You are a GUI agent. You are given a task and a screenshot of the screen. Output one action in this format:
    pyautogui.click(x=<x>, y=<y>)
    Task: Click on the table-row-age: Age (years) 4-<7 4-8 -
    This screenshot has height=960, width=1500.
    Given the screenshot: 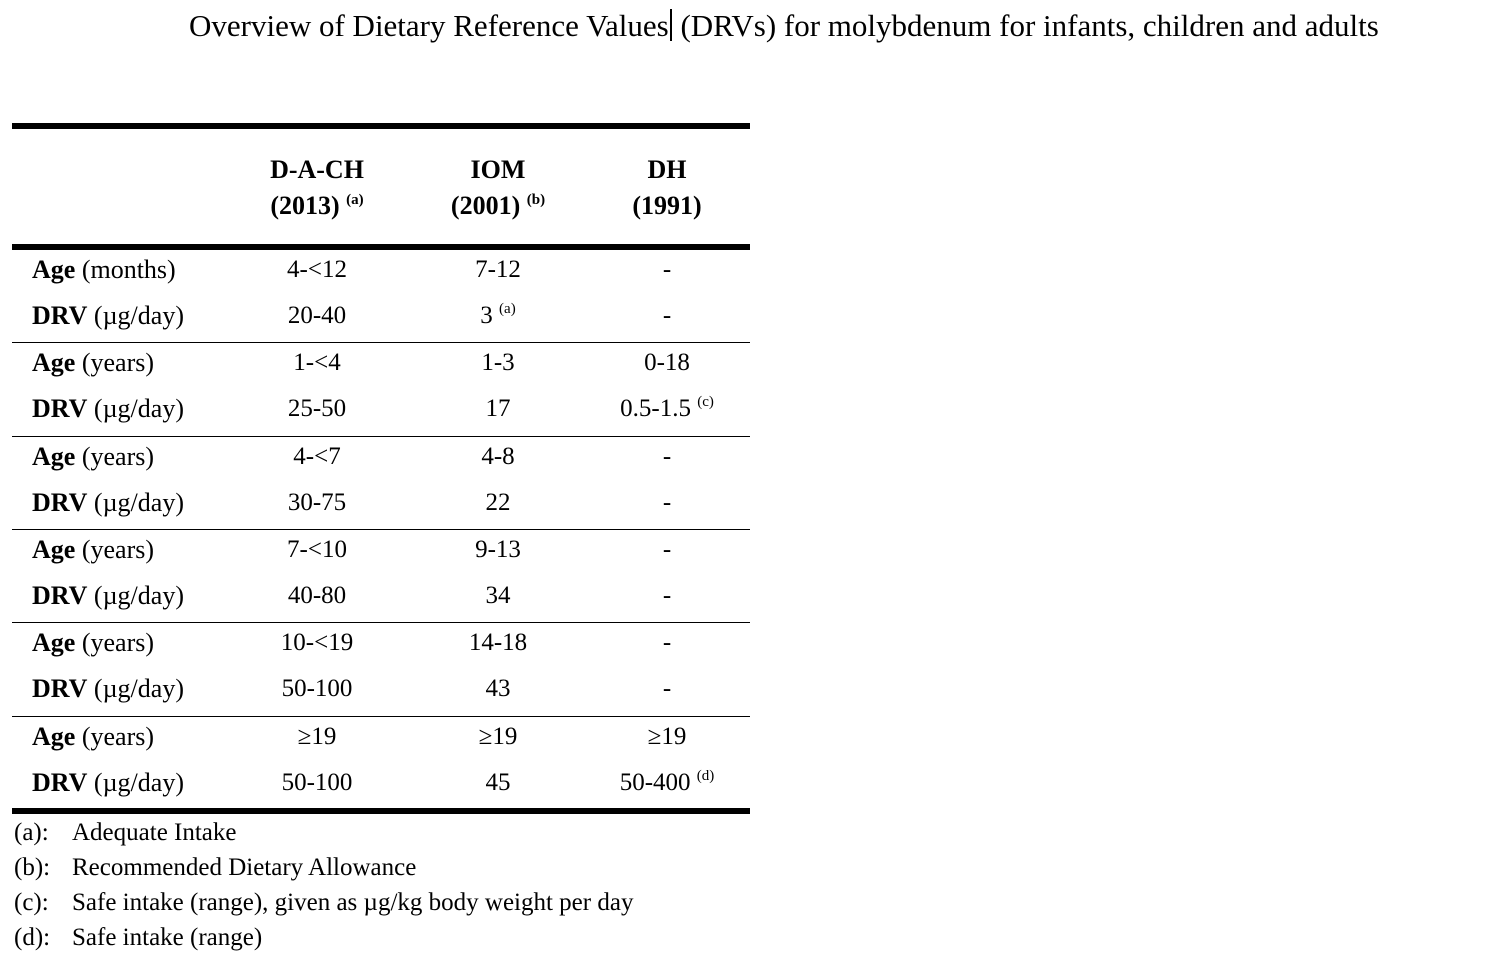 What is the action you would take?
    pyautogui.click(x=380, y=457)
    